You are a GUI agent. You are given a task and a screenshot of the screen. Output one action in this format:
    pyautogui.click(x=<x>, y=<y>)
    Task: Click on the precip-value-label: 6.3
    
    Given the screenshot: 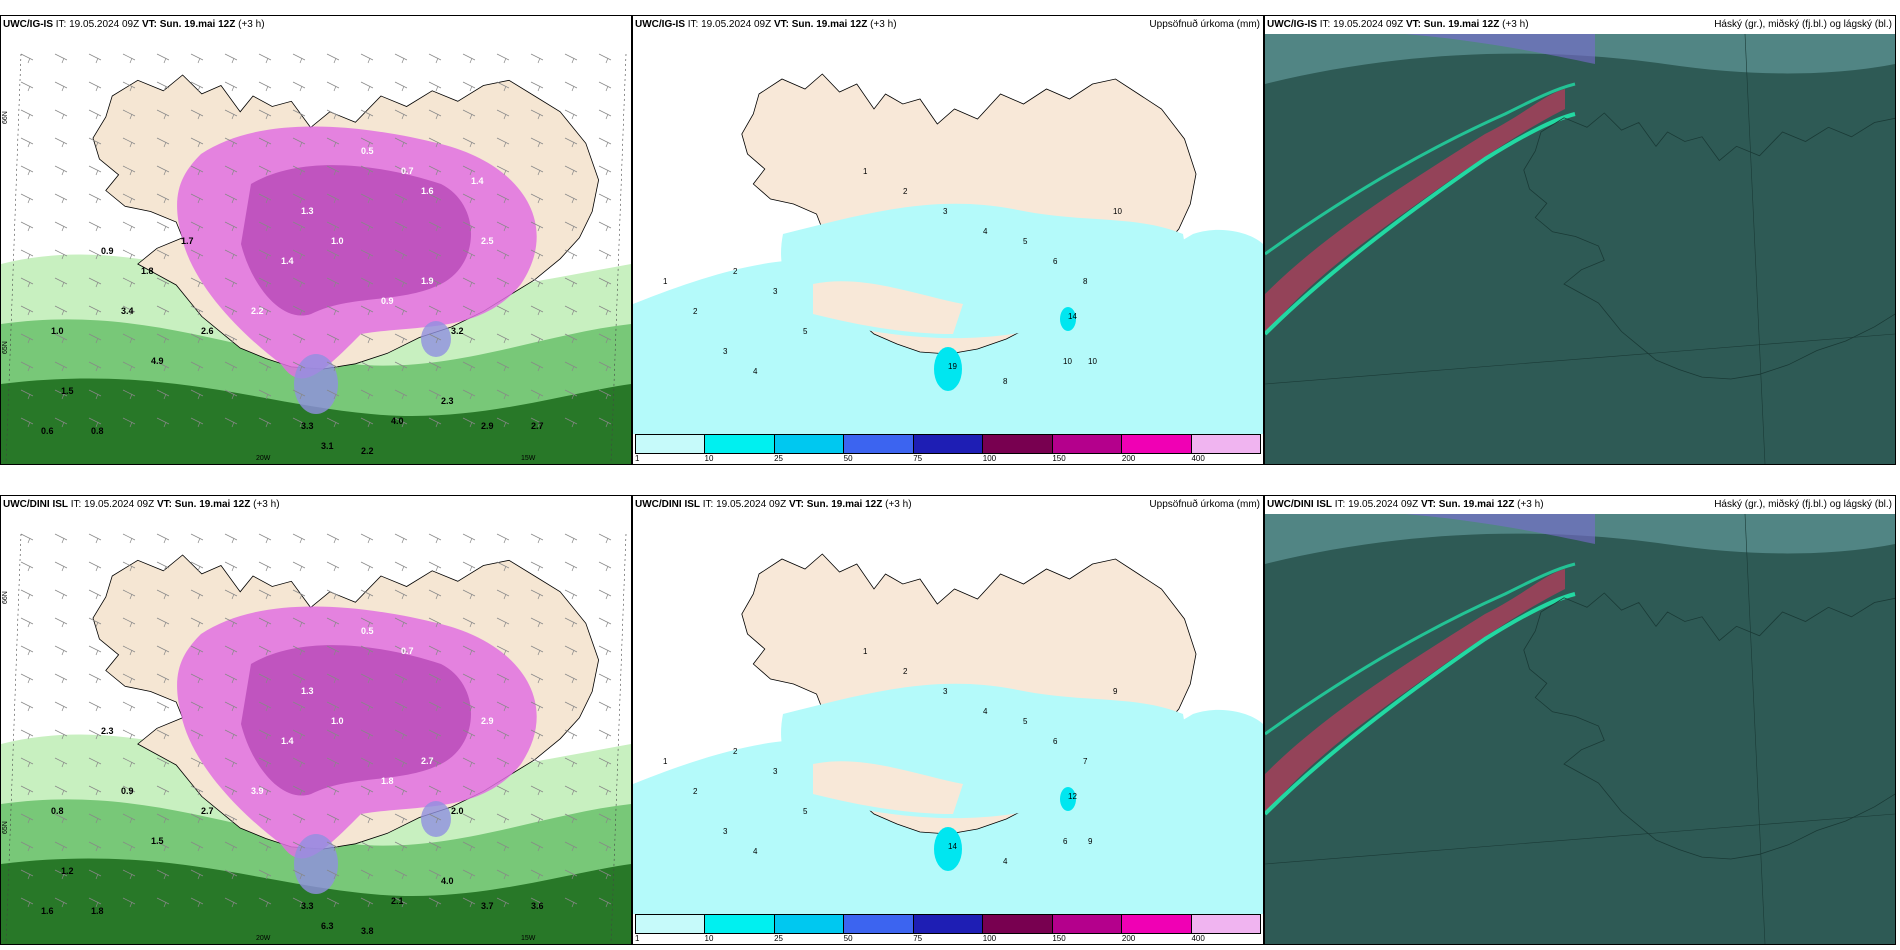 What is the action you would take?
    pyautogui.click(x=327, y=926)
    